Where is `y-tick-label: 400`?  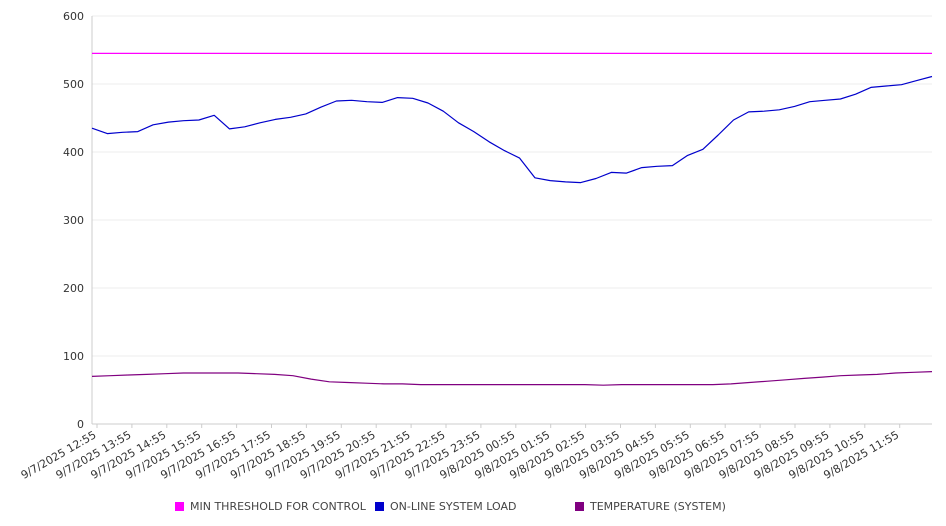 y-tick-label: 400 is located at coordinates (73, 152).